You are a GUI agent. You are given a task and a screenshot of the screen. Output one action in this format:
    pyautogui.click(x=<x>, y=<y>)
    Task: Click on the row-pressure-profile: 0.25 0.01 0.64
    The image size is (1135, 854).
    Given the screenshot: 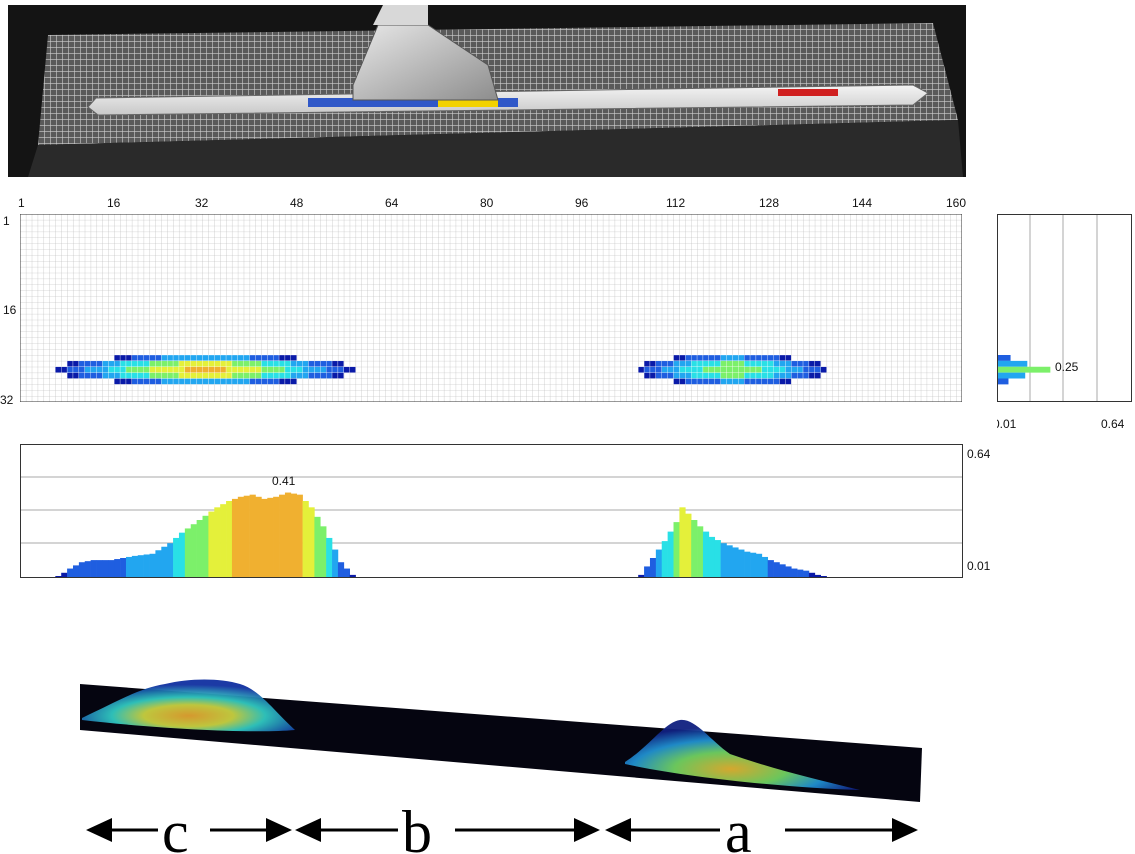 What is the action you would take?
    pyautogui.click(x=1064, y=322)
    